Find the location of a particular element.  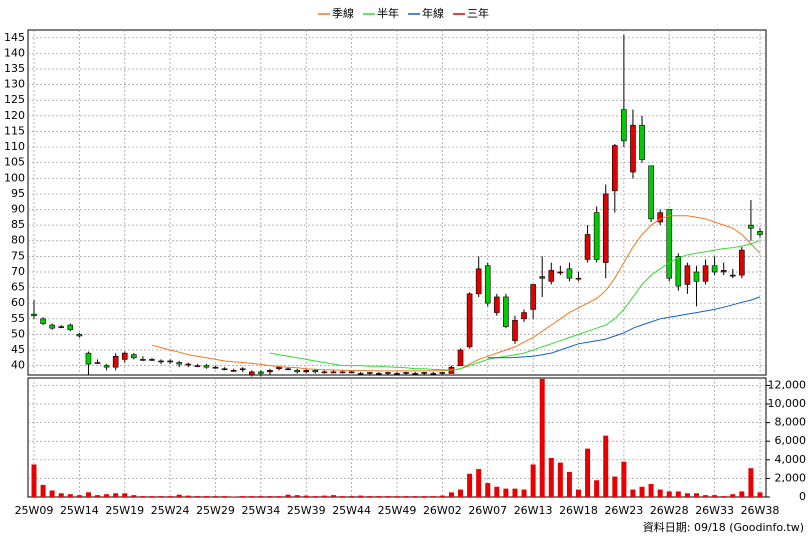

y2-tick-label: 10,000 is located at coordinates (787, 403).